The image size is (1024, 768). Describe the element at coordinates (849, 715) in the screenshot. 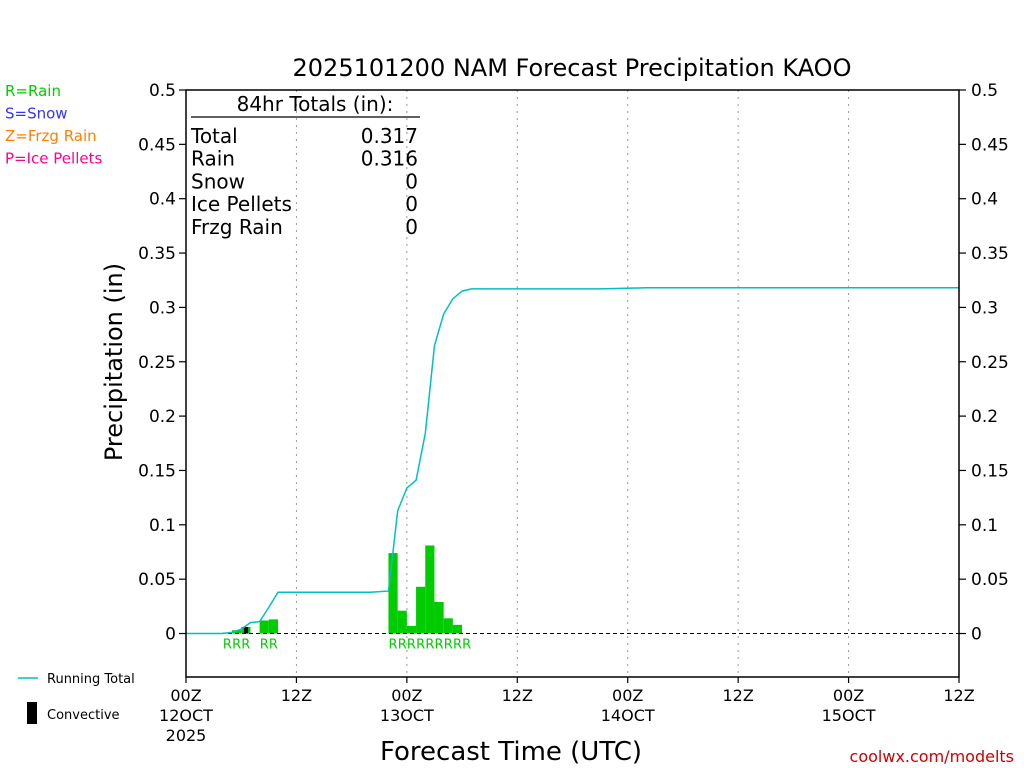

I see `x-tick-label: 15OCT` at that location.